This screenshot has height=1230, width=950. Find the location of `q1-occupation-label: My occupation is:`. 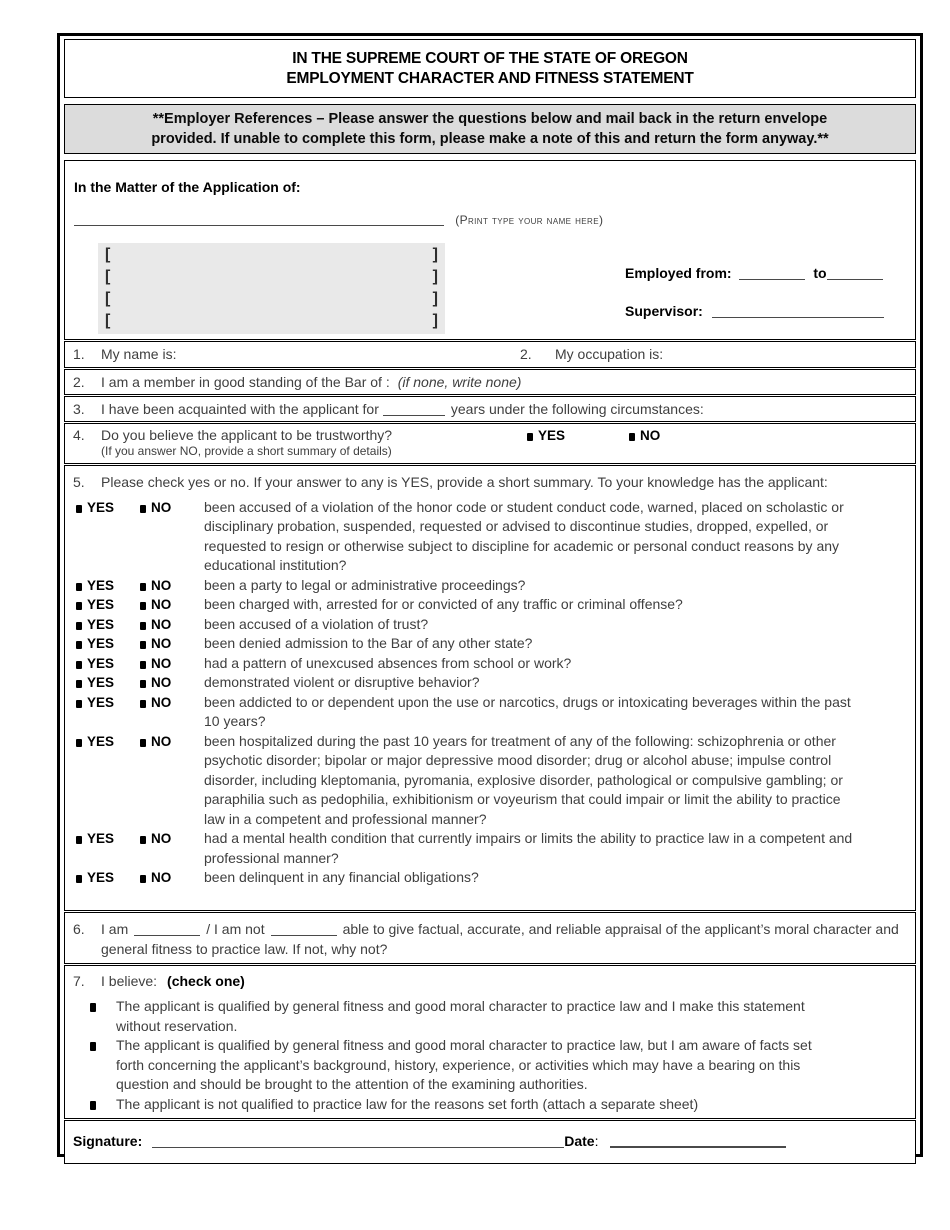

q1-occupation-label: My occupation is: is located at coordinates (609, 354).